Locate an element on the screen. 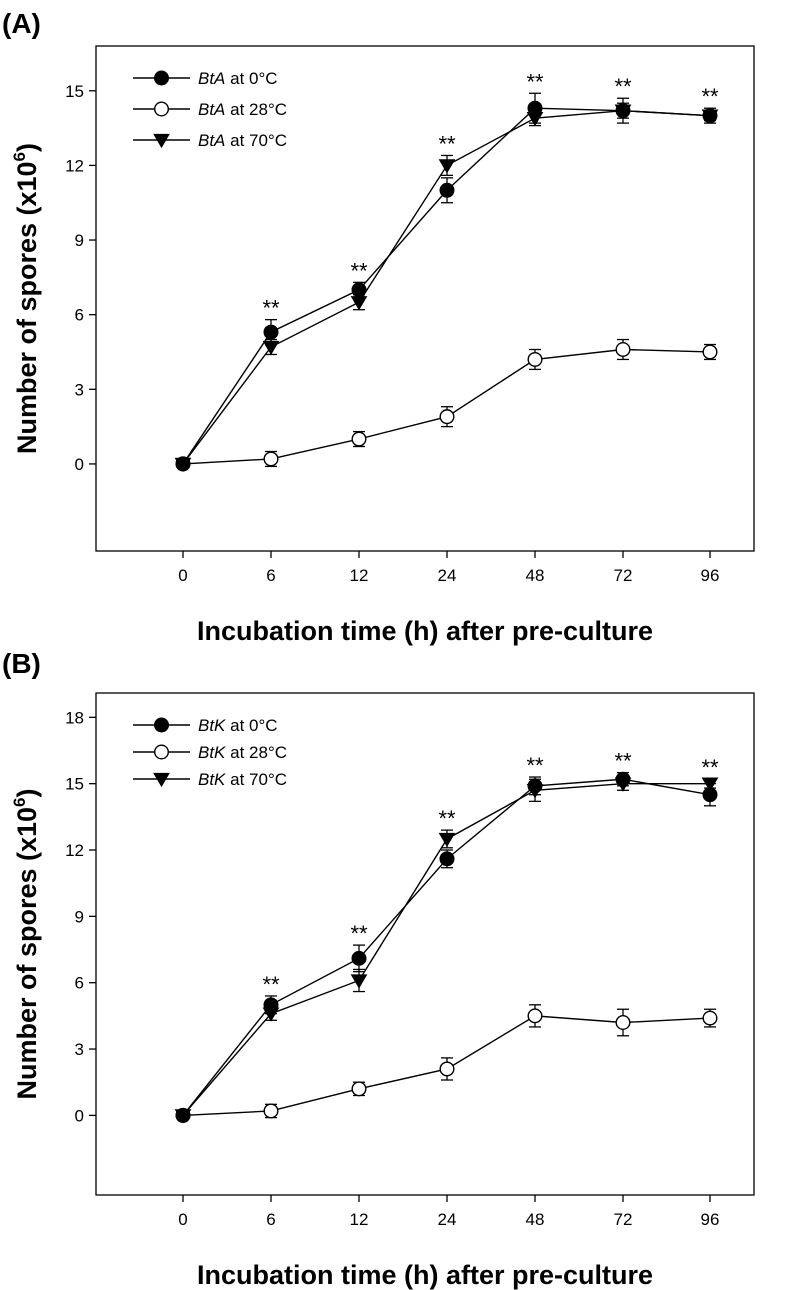 The image size is (800, 1290). panel-b-y-tick-label: 0 is located at coordinates (79, 1115).